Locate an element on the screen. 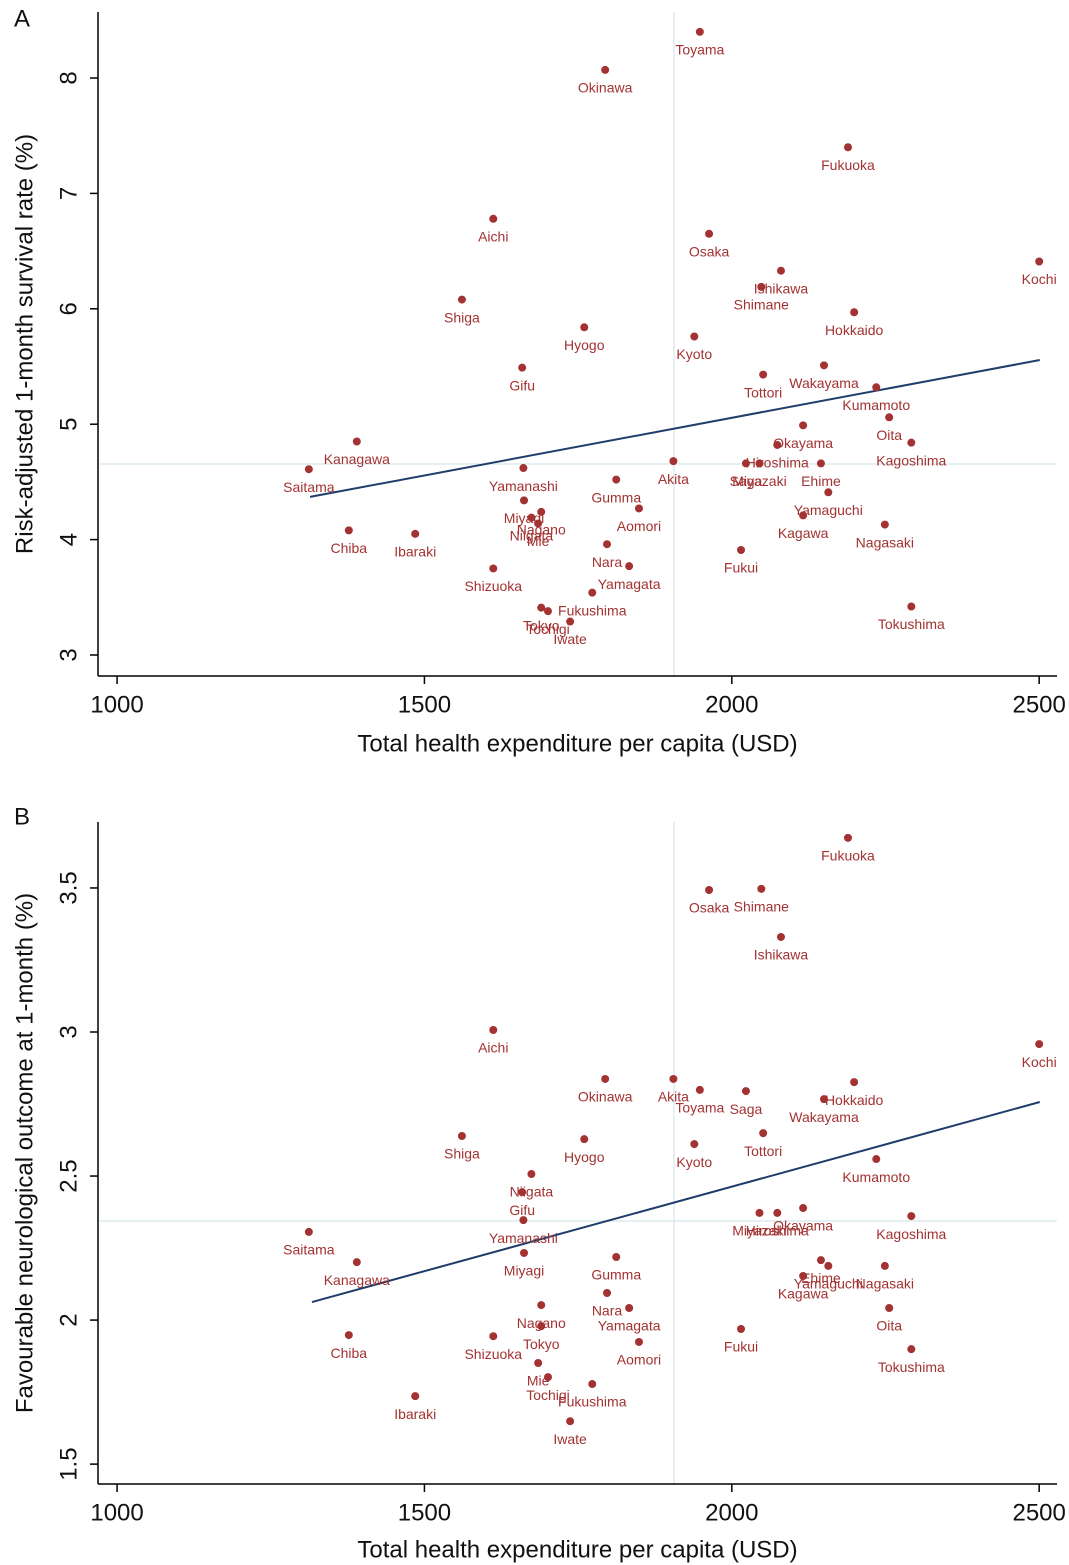 Image resolution: width=1069 pixels, height=1565 pixels. y-tick-label: 8 is located at coordinates (68, 77).